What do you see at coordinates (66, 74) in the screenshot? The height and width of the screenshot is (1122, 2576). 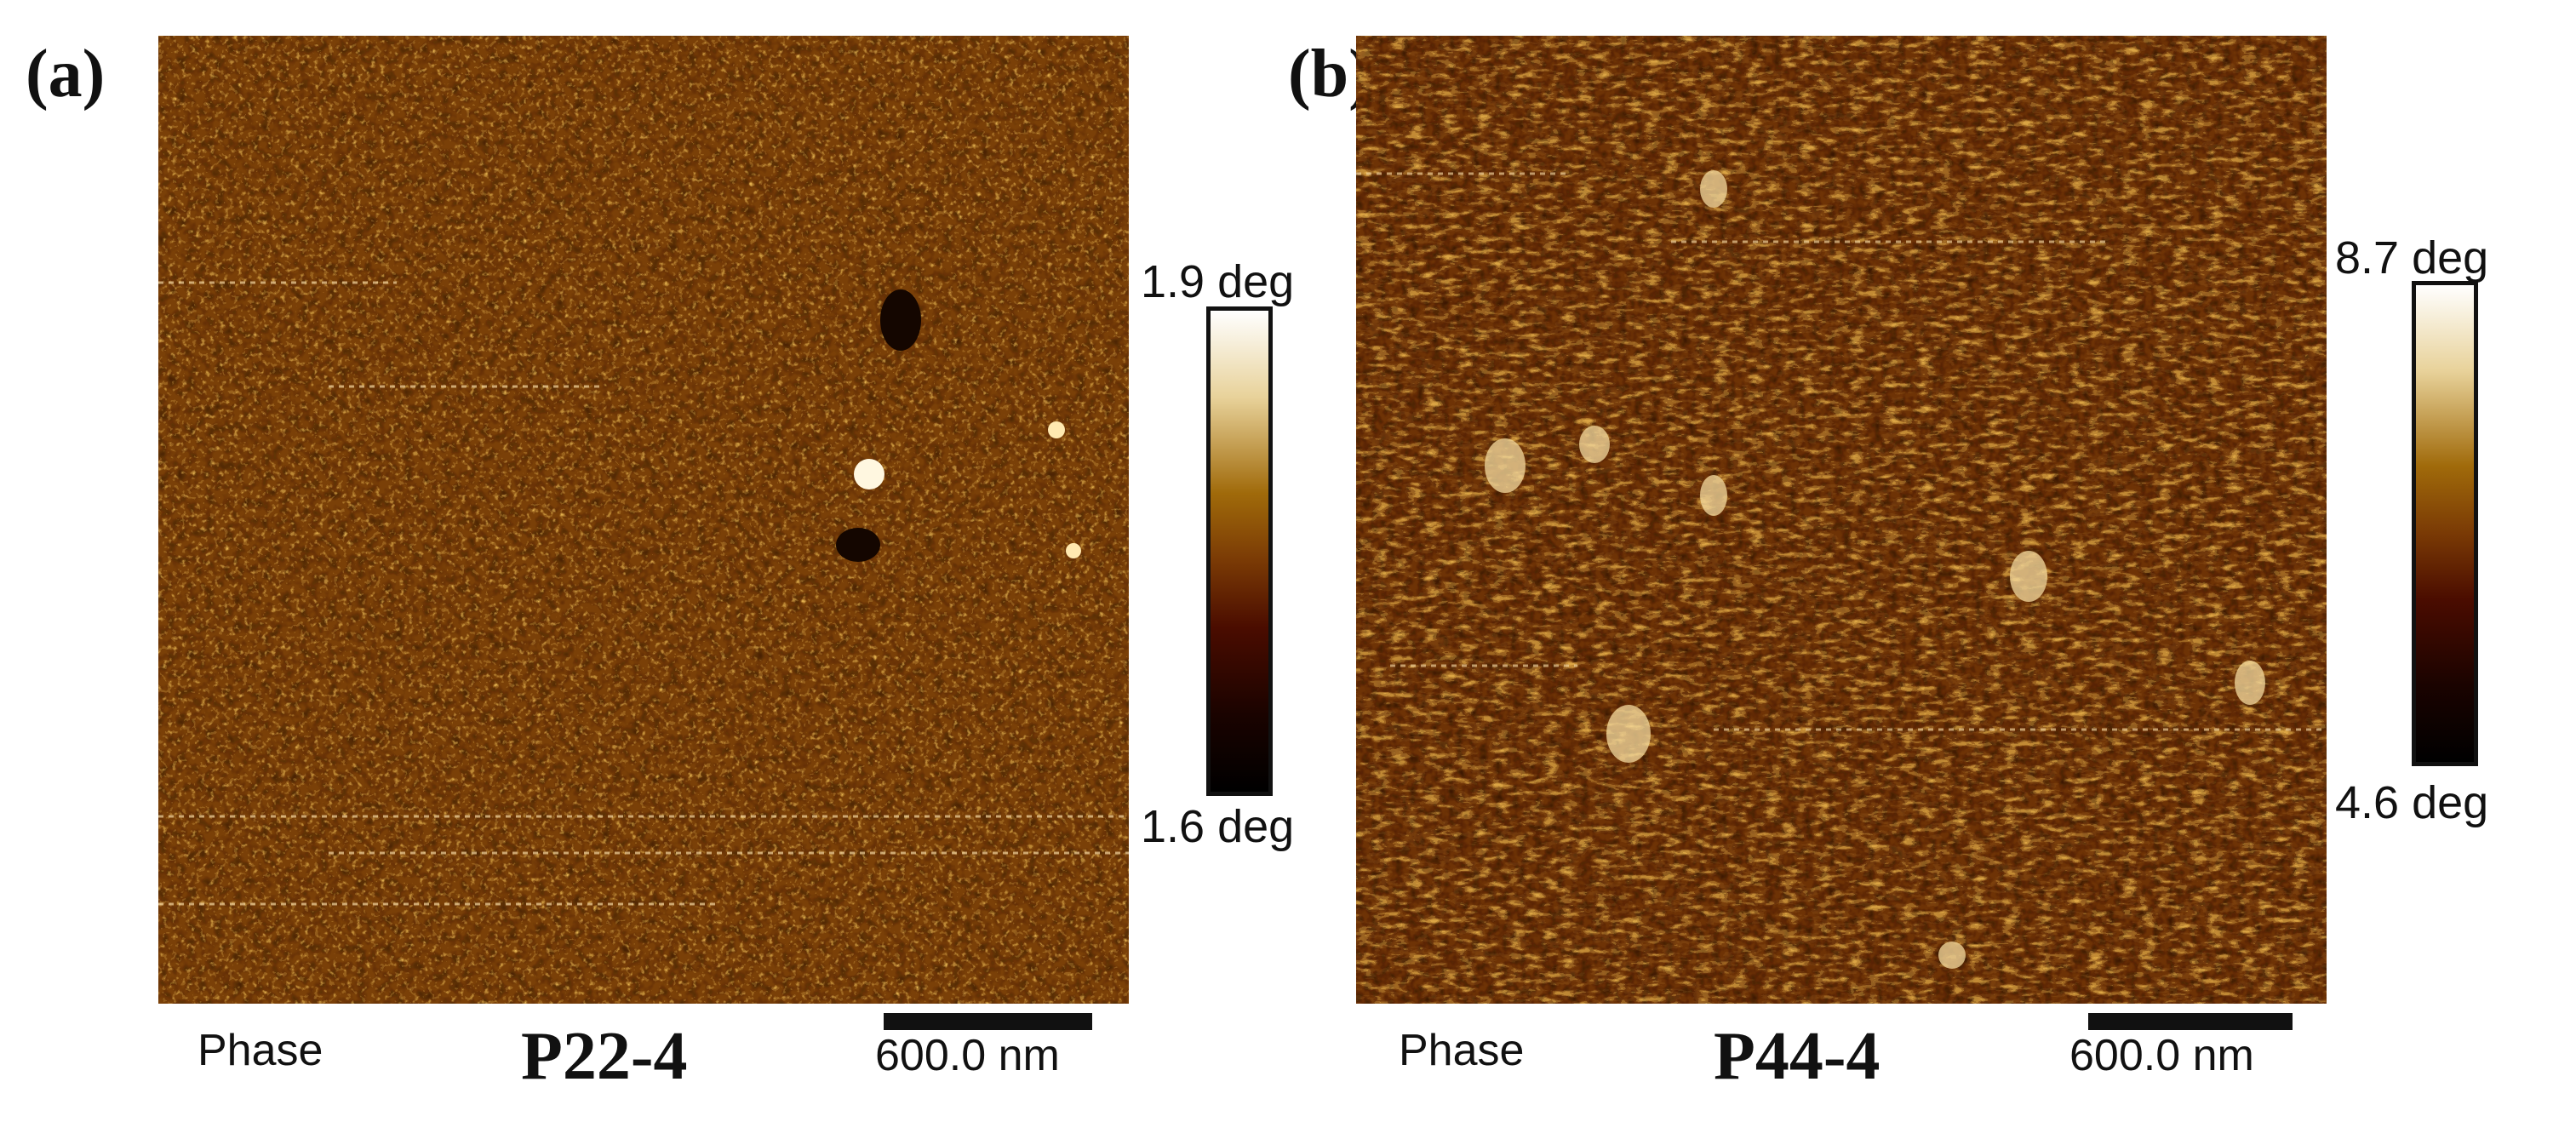 I see `panel-letter: (a)` at bounding box center [66, 74].